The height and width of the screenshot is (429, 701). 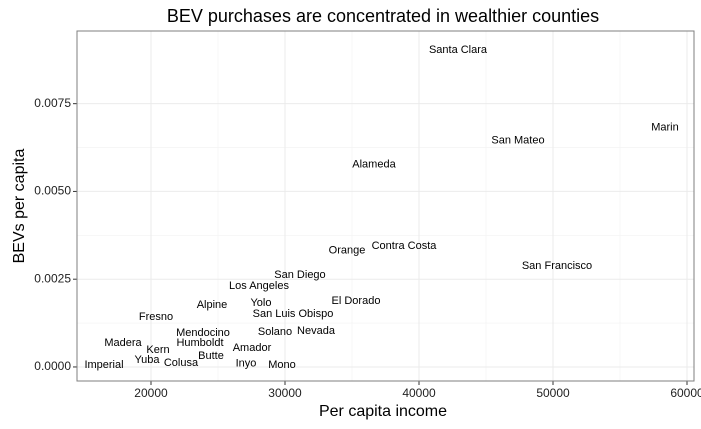 What do you see at coordinates (374, 164) in the screenshot?
I see `point-label: Alameda` at bounding box center [374, 164].